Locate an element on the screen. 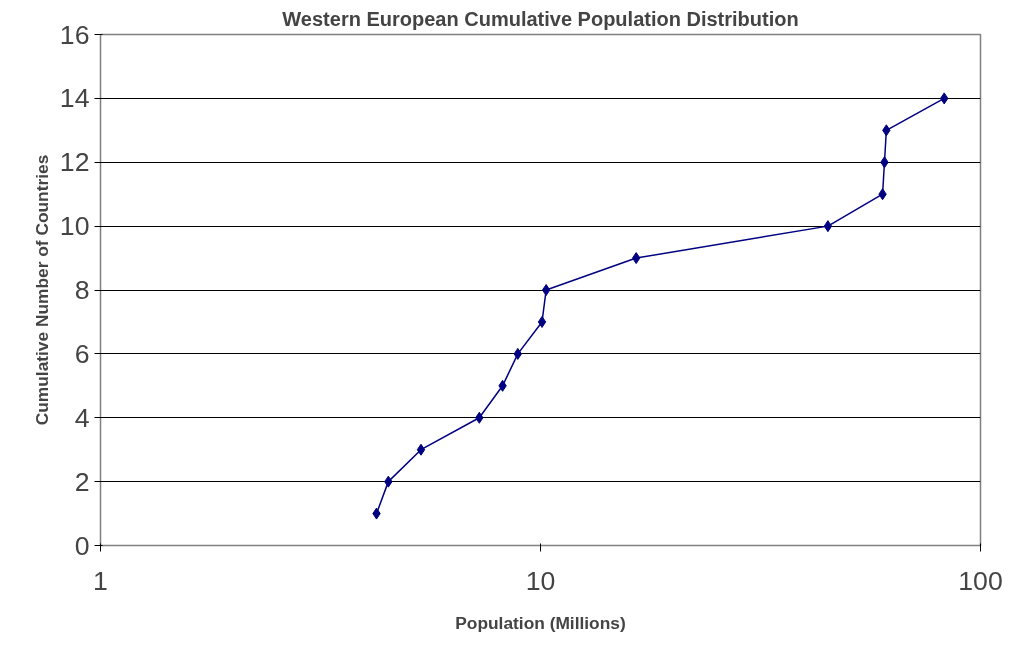  y-tick-label: 6 is located at coordinates (82, 353).